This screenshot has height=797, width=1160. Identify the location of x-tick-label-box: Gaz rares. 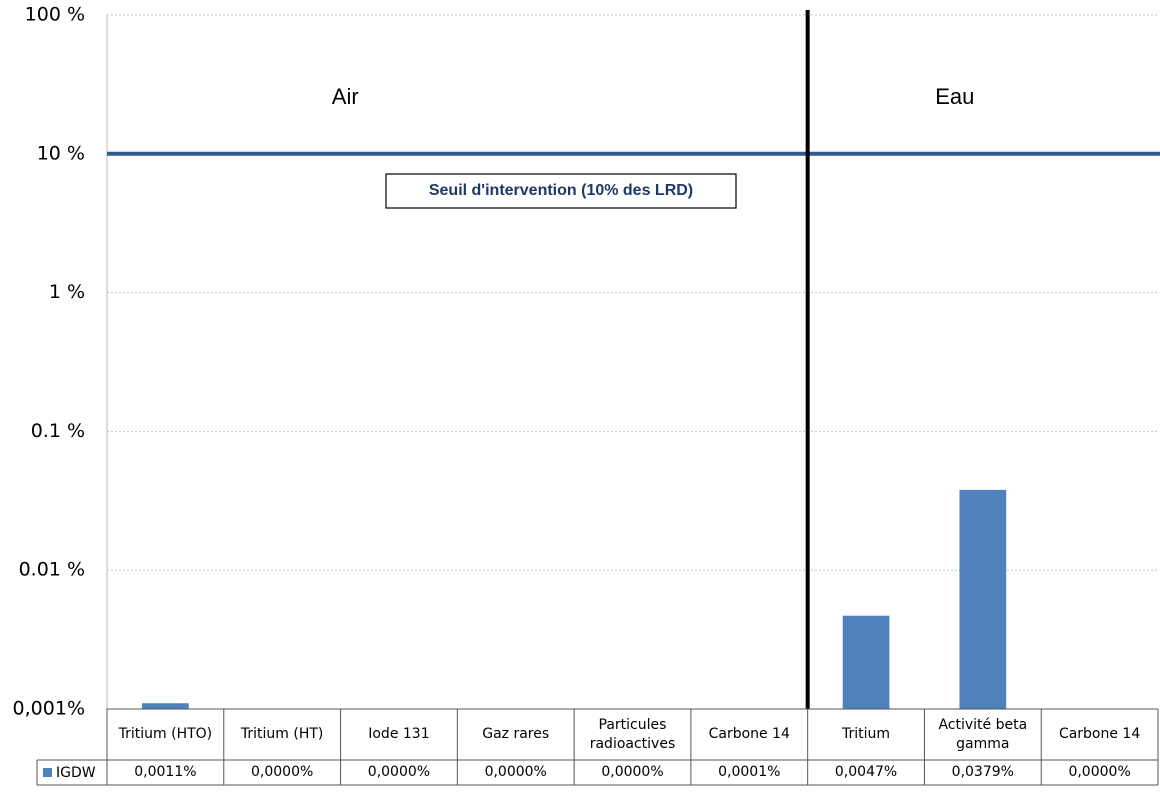
(516, 734).